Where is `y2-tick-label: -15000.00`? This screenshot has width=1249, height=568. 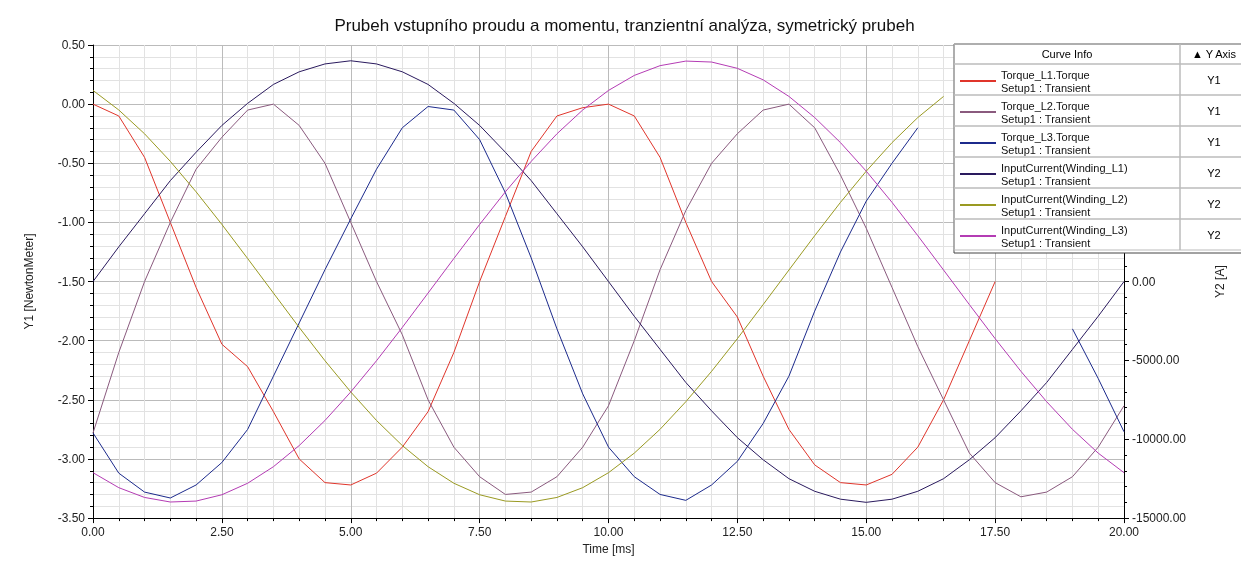
y2-tick-label: -15000.00 is located at coordinates (1159, 518).